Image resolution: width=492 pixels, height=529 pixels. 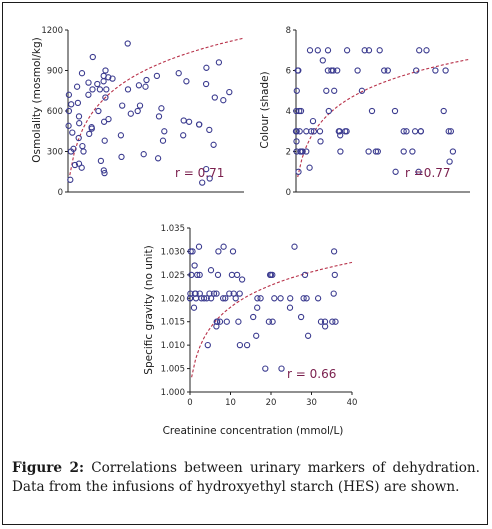 I want to click on fit-curve-specific-gravity, so click(x=272, y=319).